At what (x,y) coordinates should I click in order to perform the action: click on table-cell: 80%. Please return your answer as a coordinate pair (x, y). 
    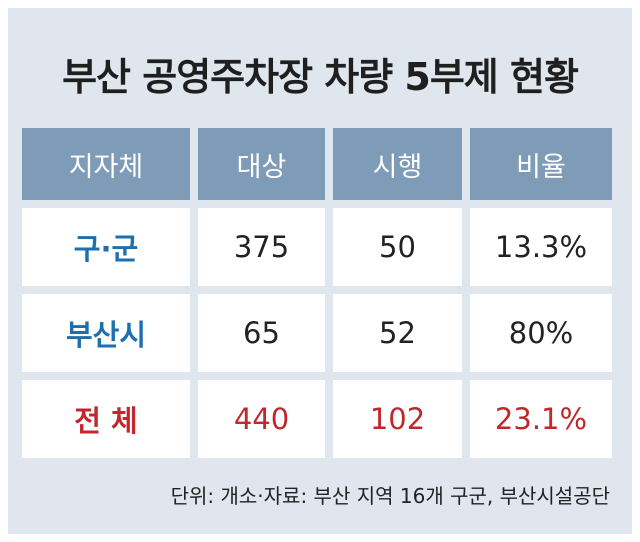
    Looking at the image, I should click on (541, 333).